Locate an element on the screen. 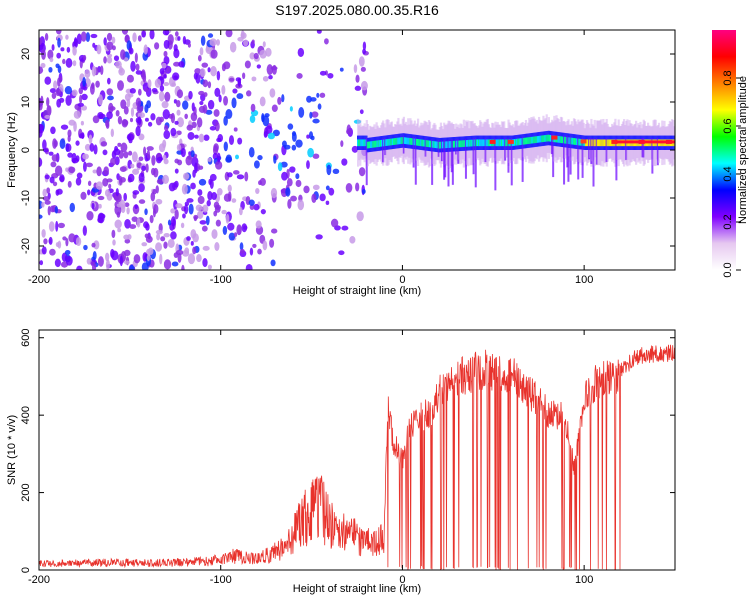  bottom-y-axis-label: SNR (10 * v/v) is located at coordinates (12, 450).